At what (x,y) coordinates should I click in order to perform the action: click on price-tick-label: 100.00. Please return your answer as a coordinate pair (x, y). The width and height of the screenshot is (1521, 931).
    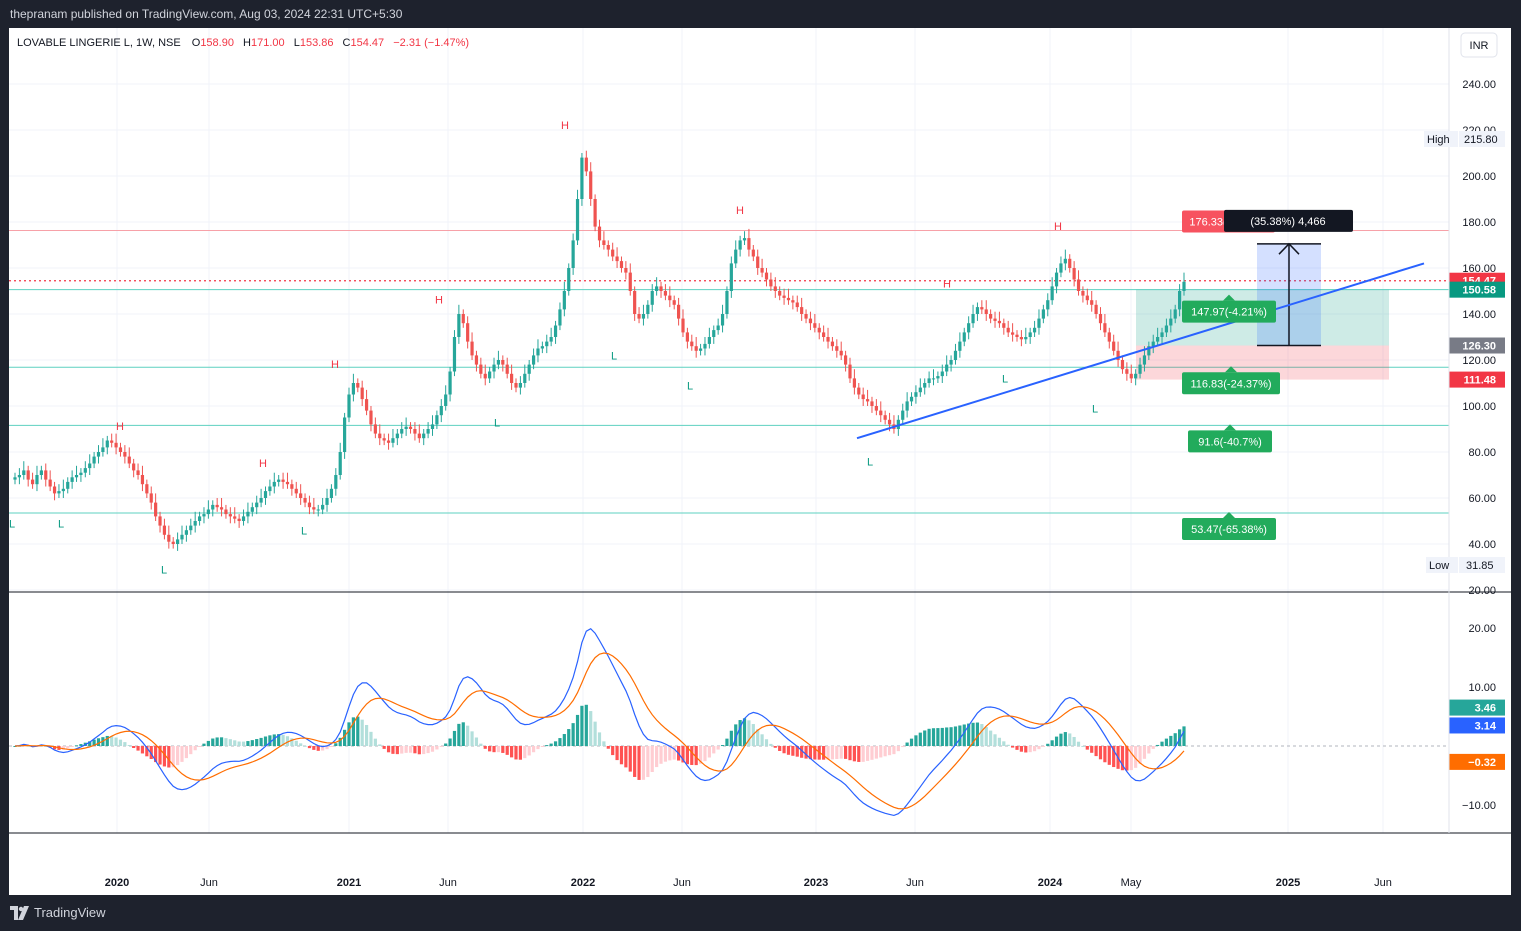
    Looking at the image, I should click on (1479, 407).